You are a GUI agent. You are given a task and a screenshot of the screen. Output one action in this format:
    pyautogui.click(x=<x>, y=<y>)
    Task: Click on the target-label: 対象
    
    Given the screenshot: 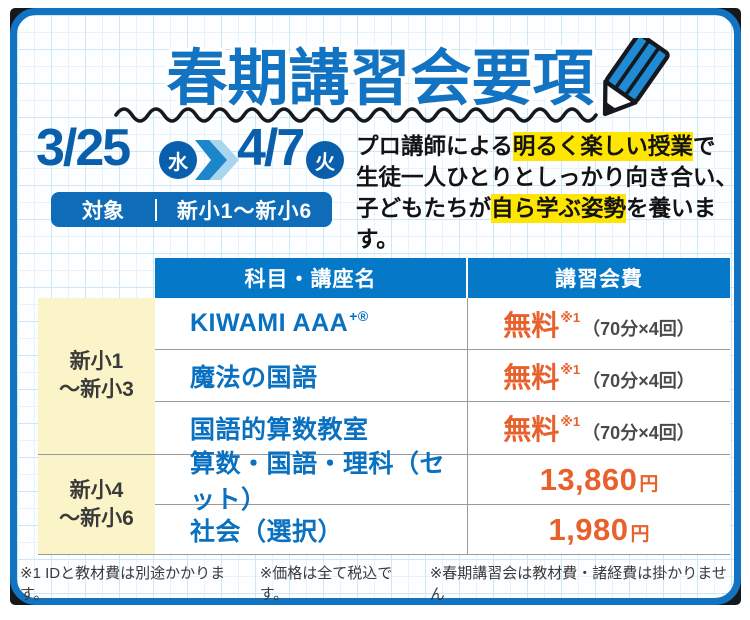 What is the action you would take?
    pyautogui.click(x=103, y=211)
    